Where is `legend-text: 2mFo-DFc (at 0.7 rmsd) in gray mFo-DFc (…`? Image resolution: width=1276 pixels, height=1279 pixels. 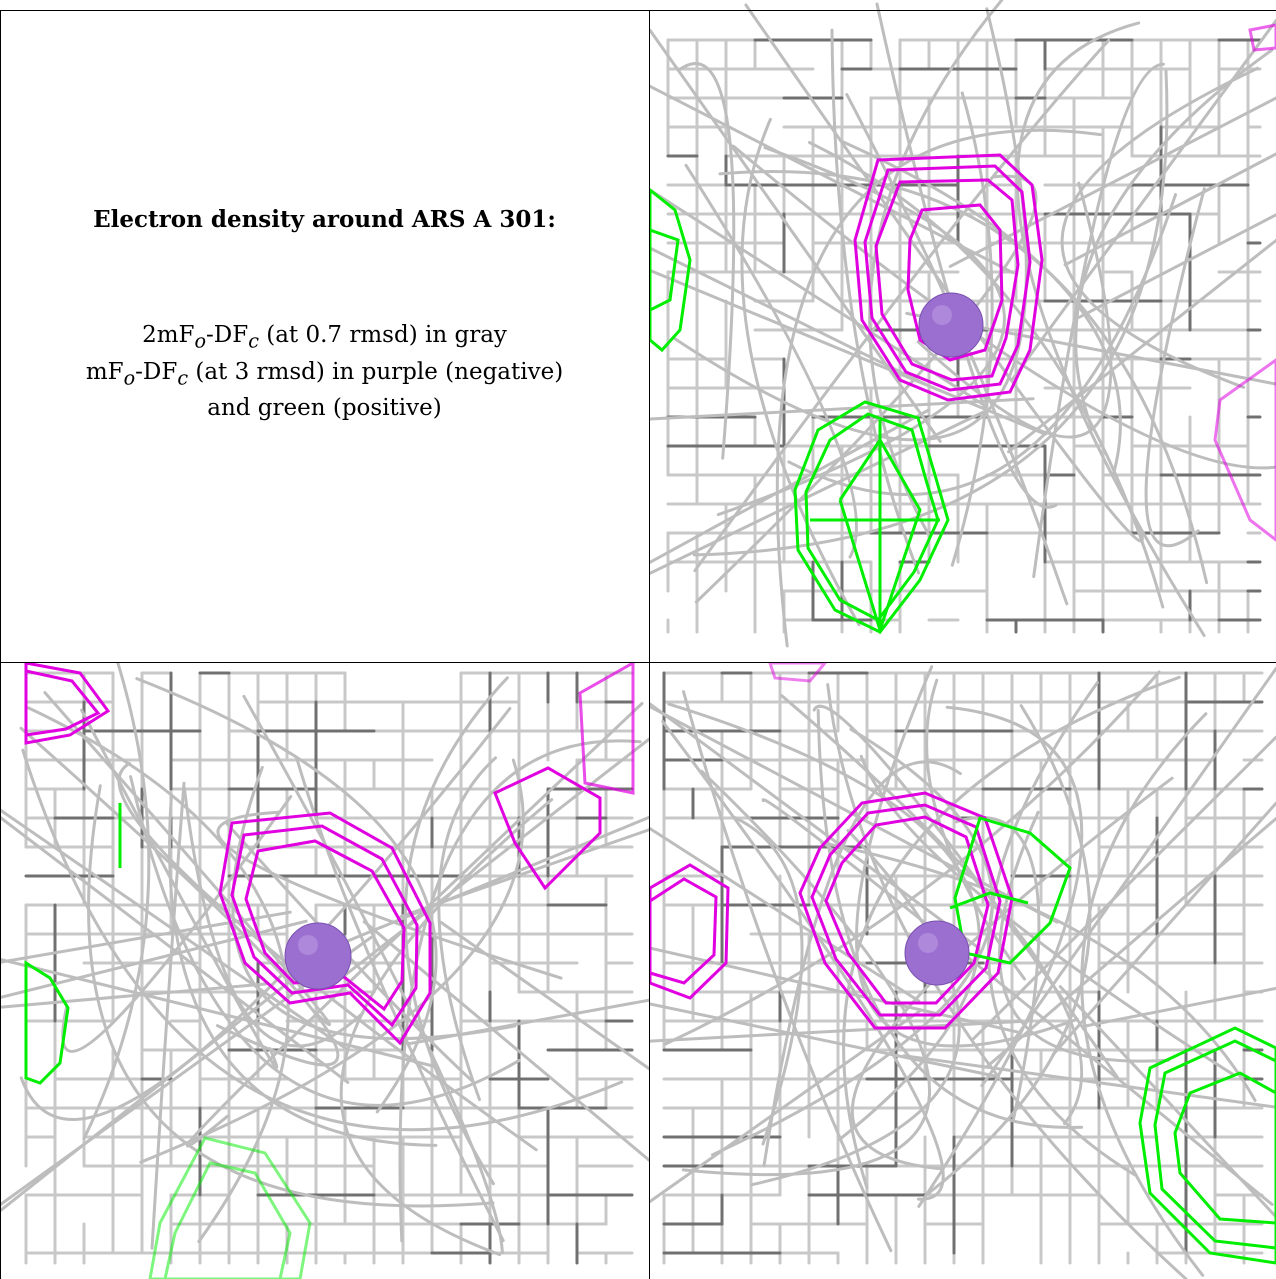 legend-text: 2mFo-DFc (at 0.7 rmsd) in gray mFo-DFc (… is located at coordinates (324, 371).